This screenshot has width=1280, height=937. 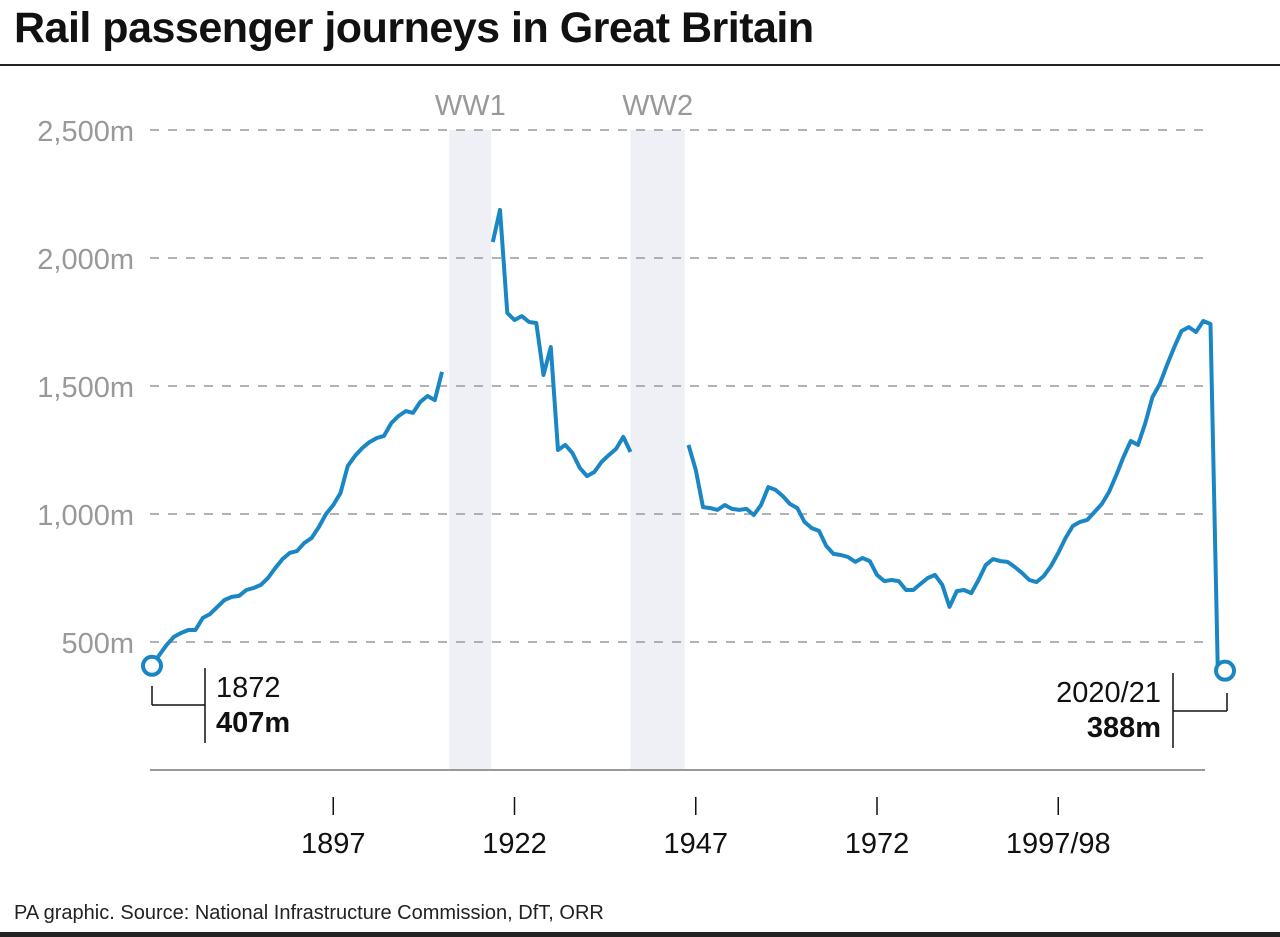 What do you see at coordinates (85, 516) in the screenshot?
I see `y-tick-label: 1,000m` at bounding box center [85, 516].